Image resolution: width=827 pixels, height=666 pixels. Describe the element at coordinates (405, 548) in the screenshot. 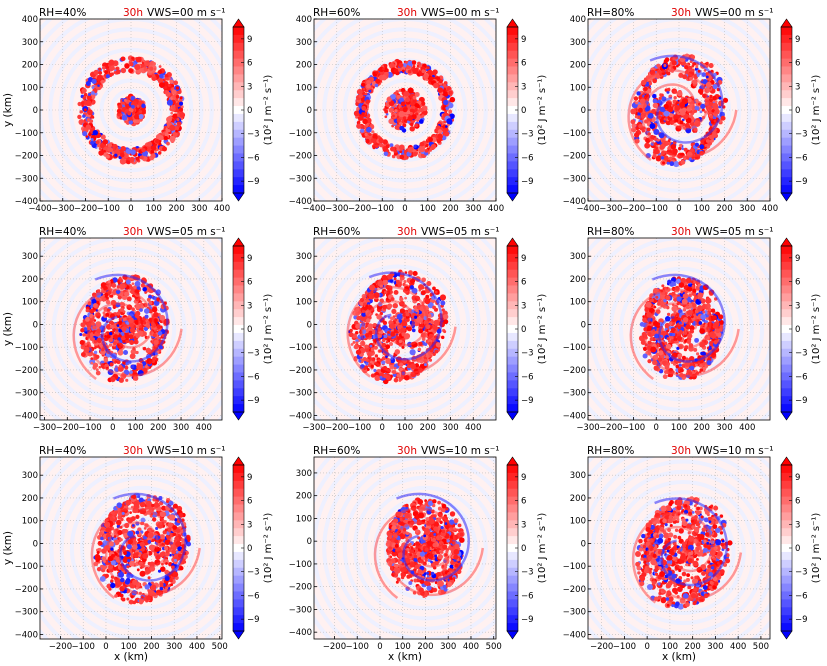

I see `axes-frame` at that location.